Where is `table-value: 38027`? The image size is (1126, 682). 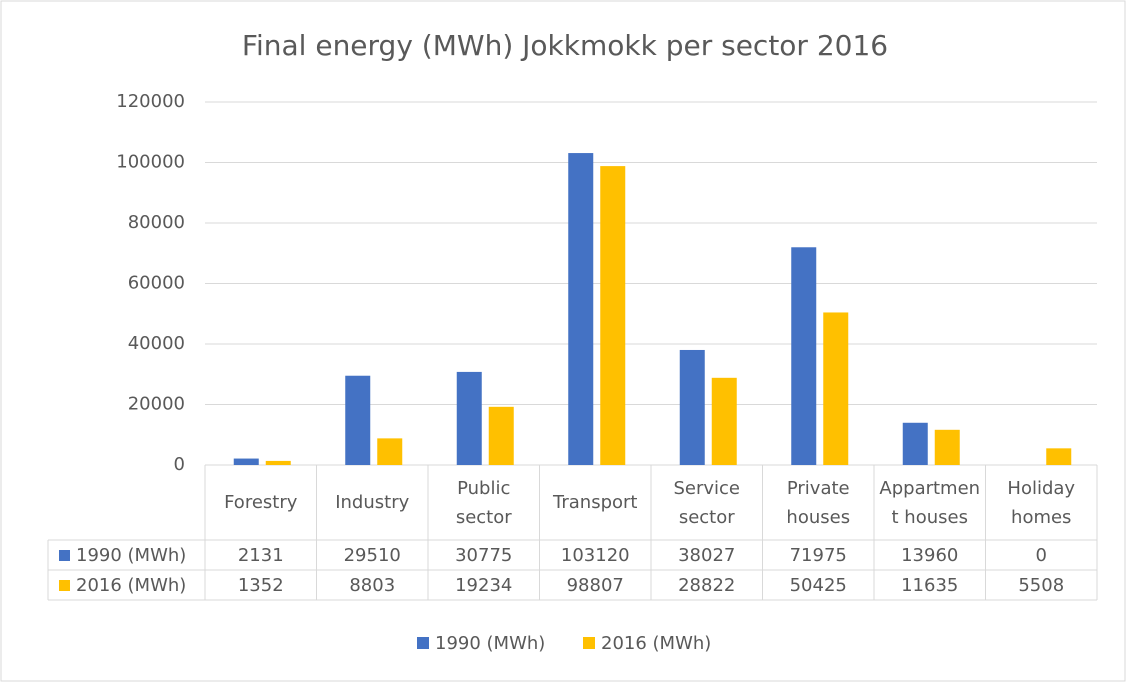
table-value: 38027 is located at coordinates (706, 555).